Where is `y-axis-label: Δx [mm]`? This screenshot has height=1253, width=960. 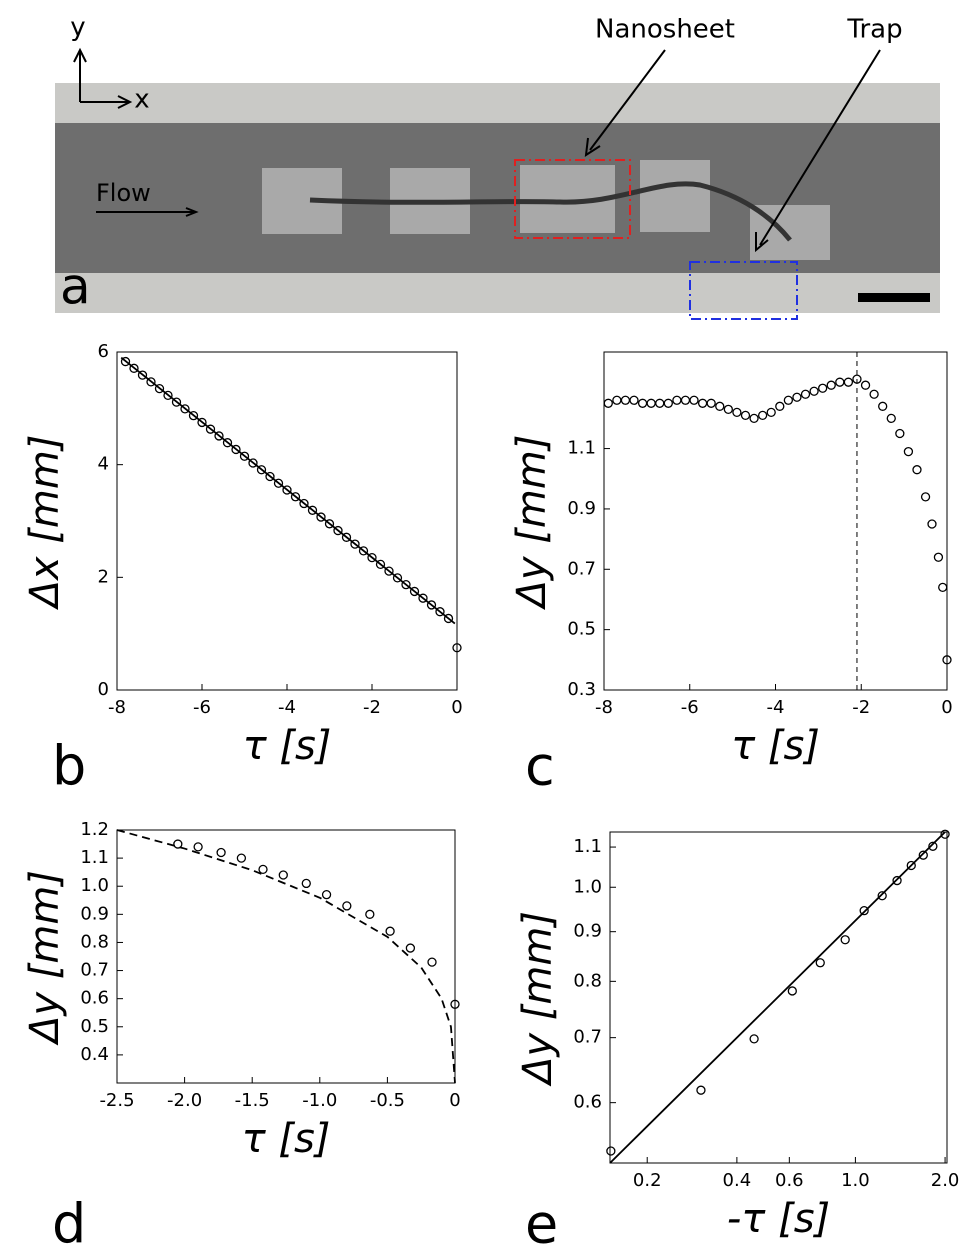
y-axis-label: Δx [mm] is located at coordinates (45, 523).